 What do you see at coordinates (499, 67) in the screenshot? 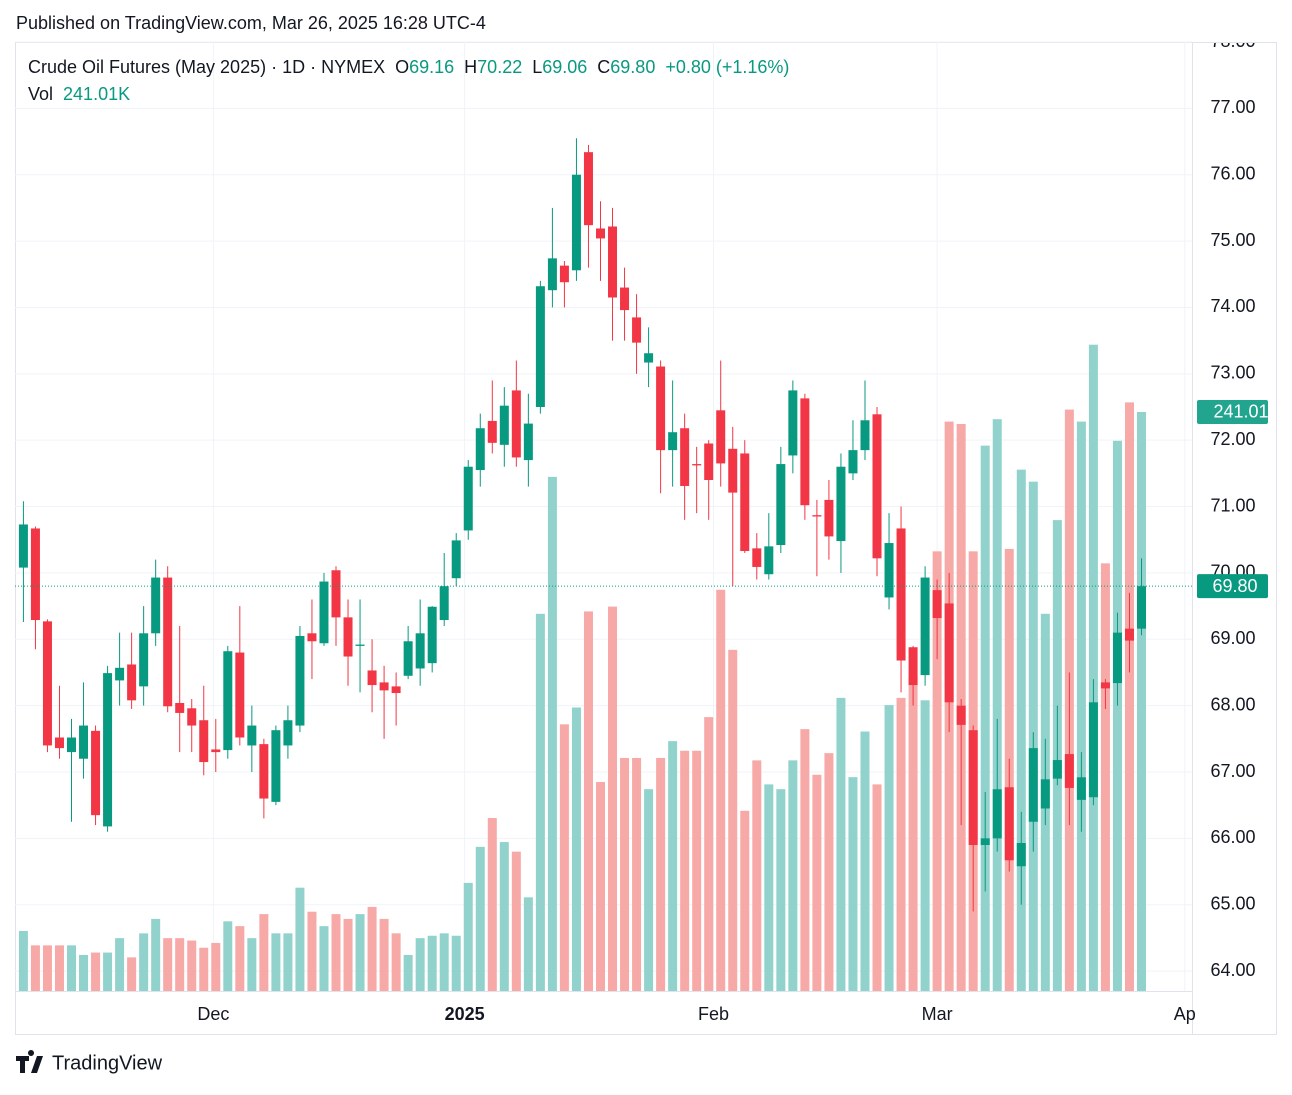
I see `legend-value: 70.22` at bounding box center [499, 67].